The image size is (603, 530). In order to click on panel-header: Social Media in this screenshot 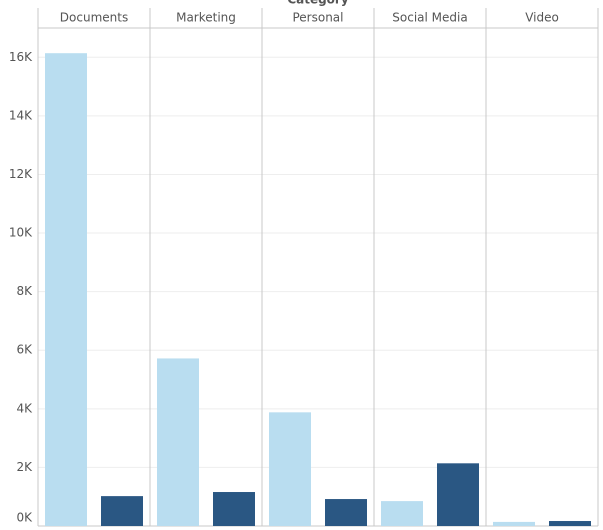, I will do `click(429, 18)`.